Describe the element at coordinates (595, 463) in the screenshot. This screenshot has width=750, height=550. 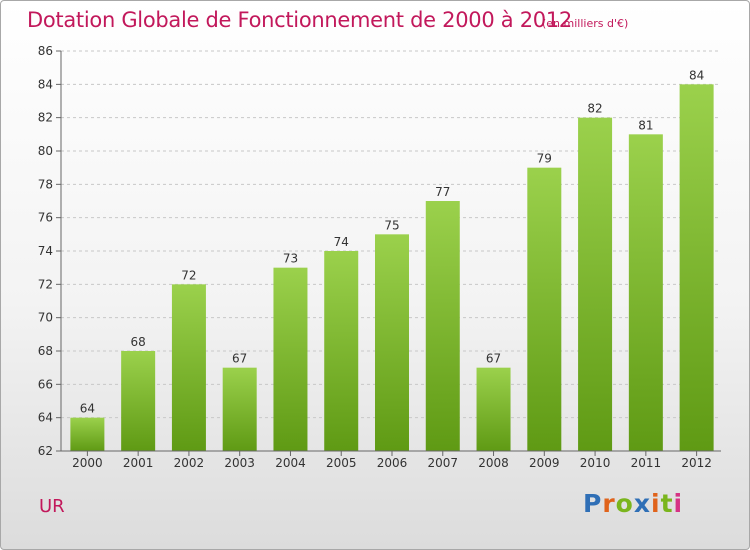
I see `x-tick-label: 2010` at that location.